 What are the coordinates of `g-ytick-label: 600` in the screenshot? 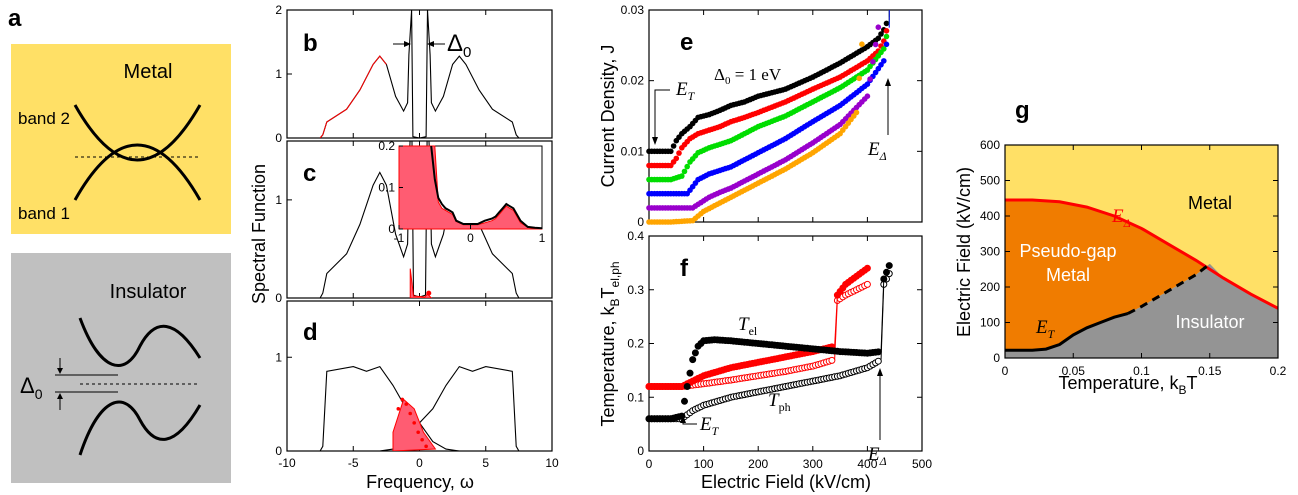 It's located at (990, 145).